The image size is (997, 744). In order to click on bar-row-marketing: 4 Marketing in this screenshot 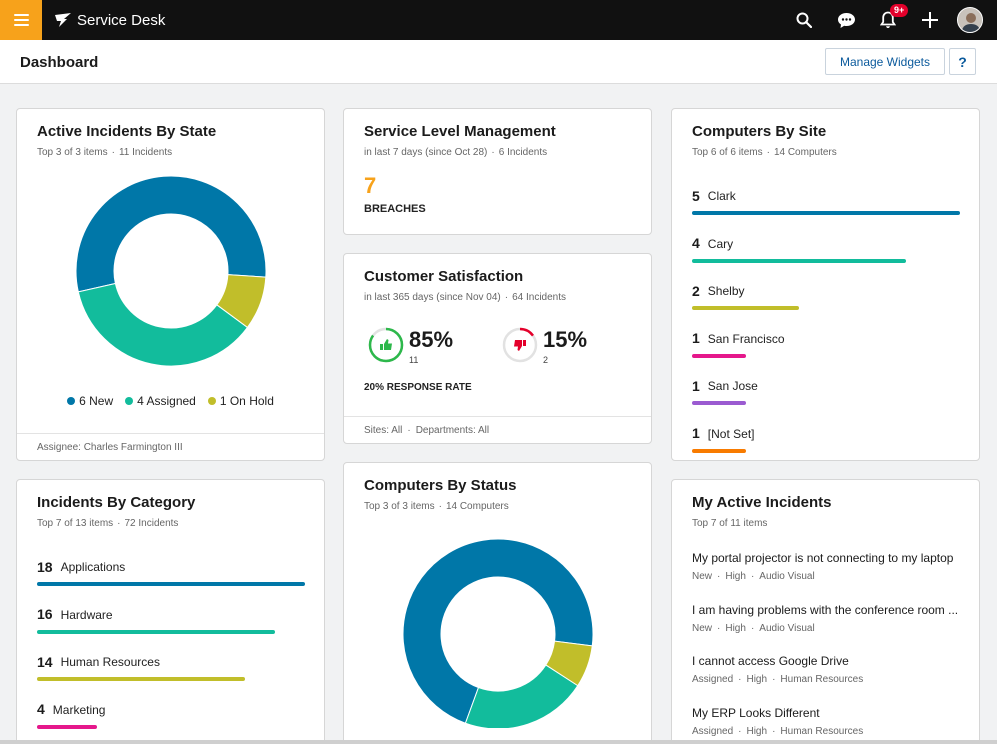, I will do `click(71, 715)`.